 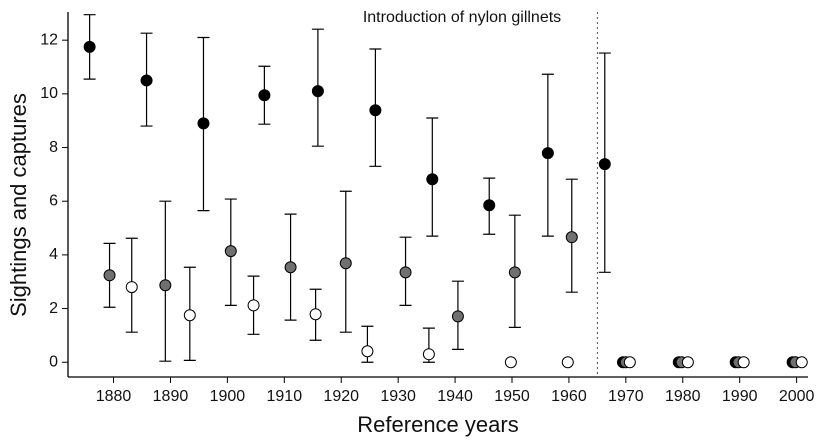 I want to click on y-tick-label: 2, so click(x=53, y=308).